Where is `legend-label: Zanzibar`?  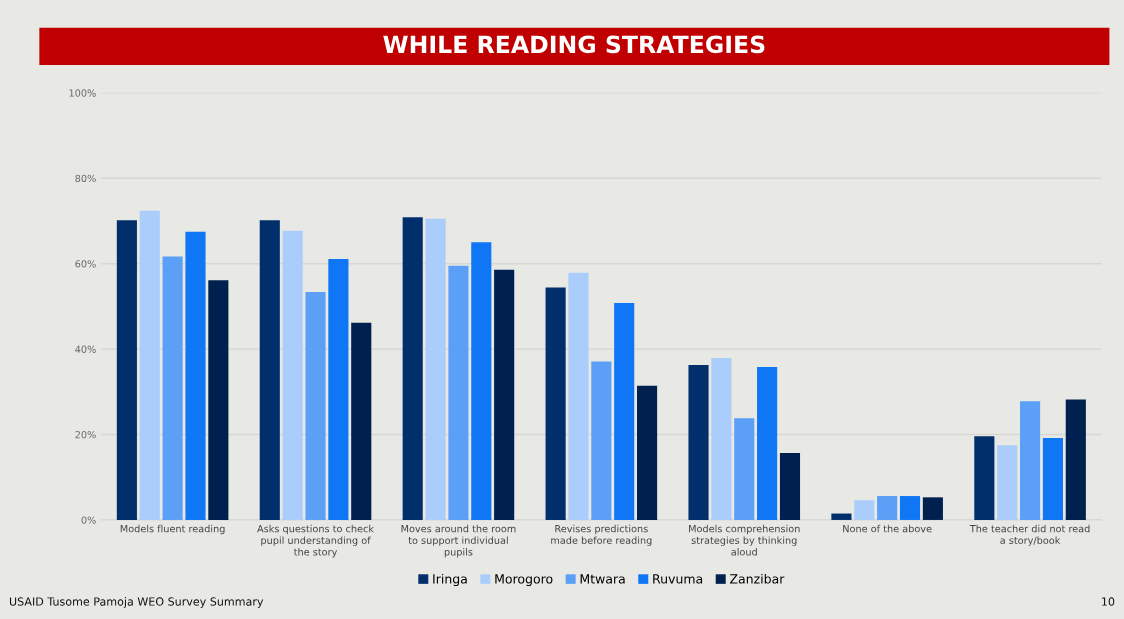 legend-label: Zanzibar is located at coordinates (757, 578).